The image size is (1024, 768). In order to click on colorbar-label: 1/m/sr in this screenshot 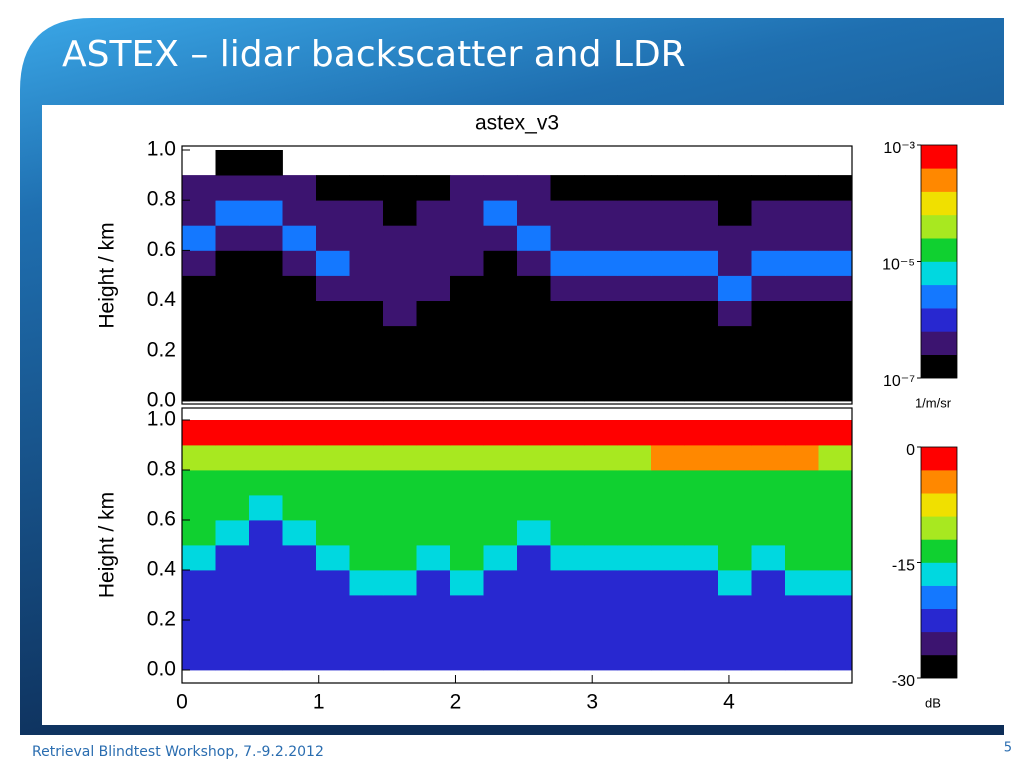, I will do `click(933, 402)`.